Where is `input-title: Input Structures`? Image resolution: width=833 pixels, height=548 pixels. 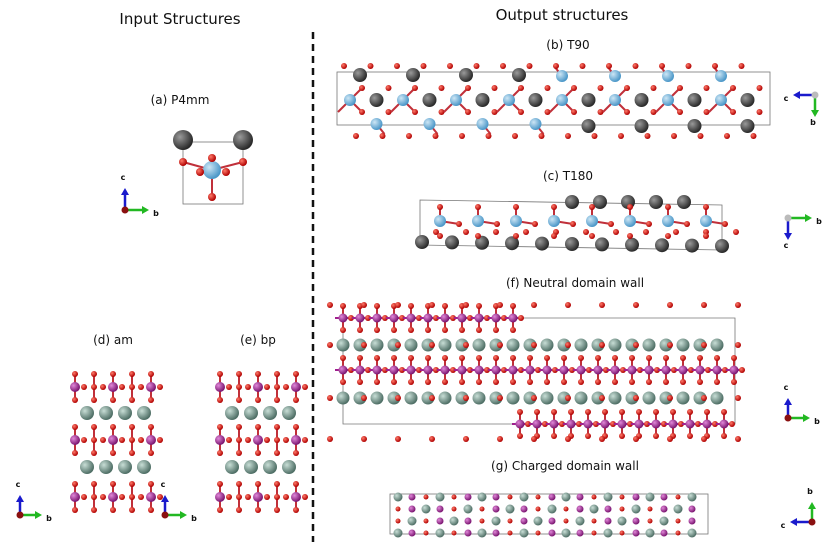
input-title: Input Structures is located at coordinates (179, 19).